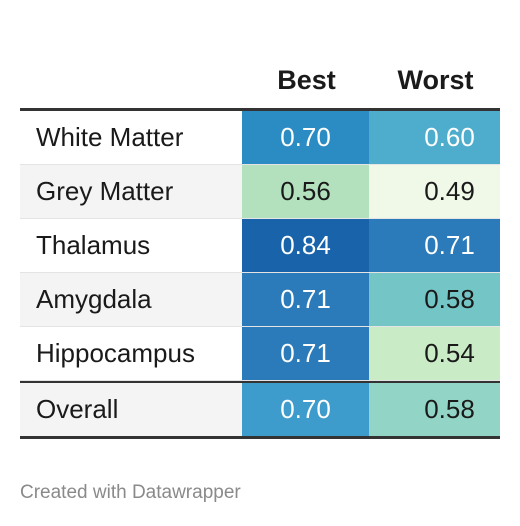 The height and width of the screenshot is (526, 520). Describe the element at coordinates (131, 409) in the screenshot. I see `row-label: Overall` at that location.